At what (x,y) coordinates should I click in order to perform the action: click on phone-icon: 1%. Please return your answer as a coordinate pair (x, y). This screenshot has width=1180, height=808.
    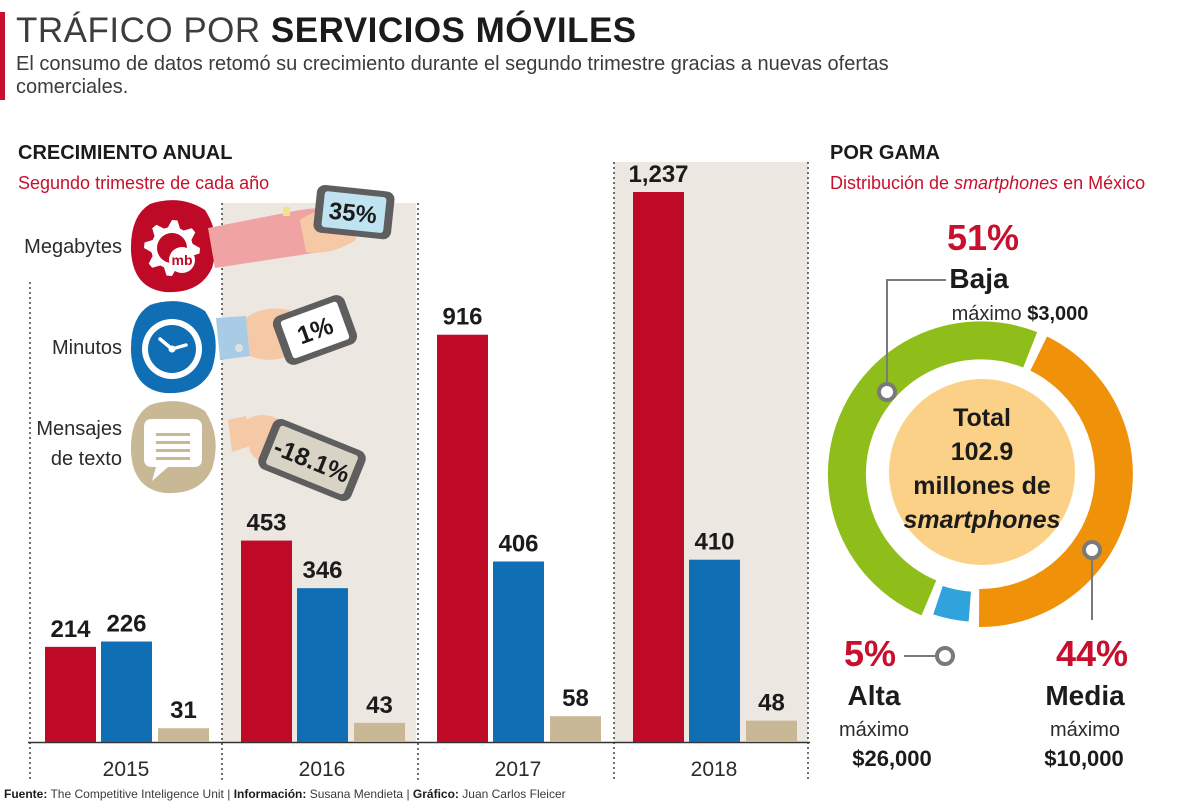
    Looking at the image, I should click on (315, 330).